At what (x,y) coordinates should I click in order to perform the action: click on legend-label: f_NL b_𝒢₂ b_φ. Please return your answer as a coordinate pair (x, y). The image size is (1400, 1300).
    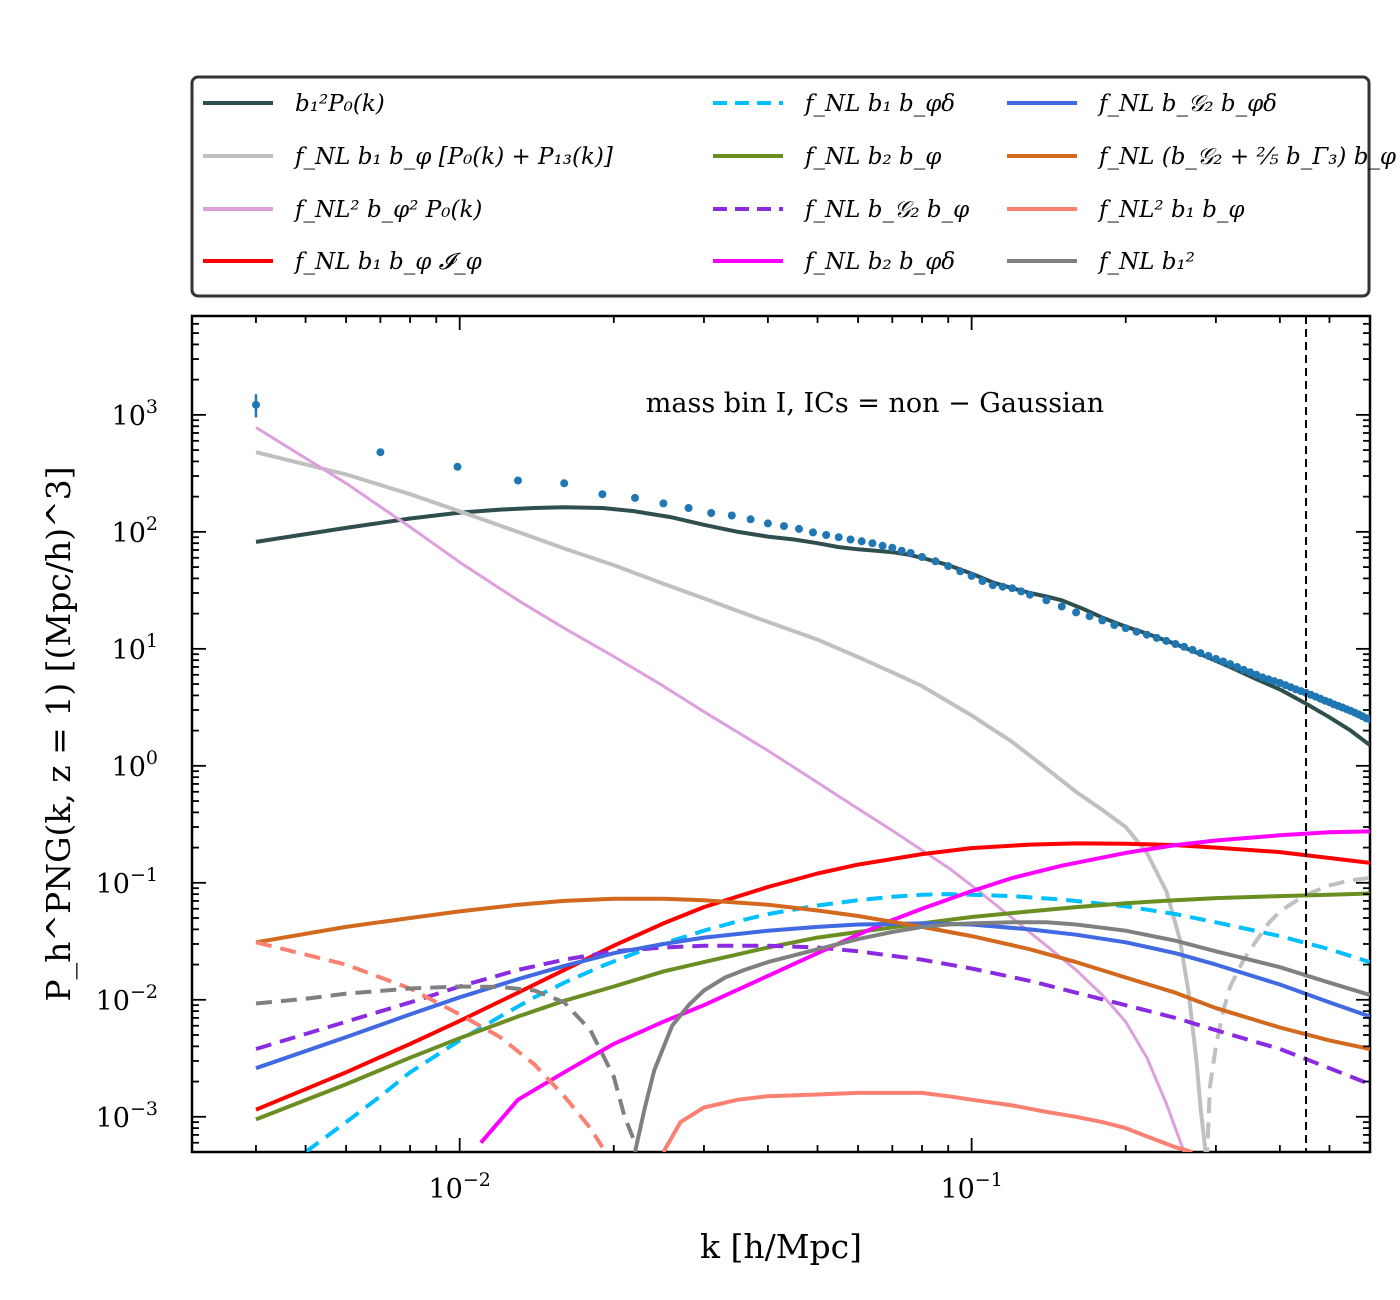
    Looking at the image, I should click on (886, 210).